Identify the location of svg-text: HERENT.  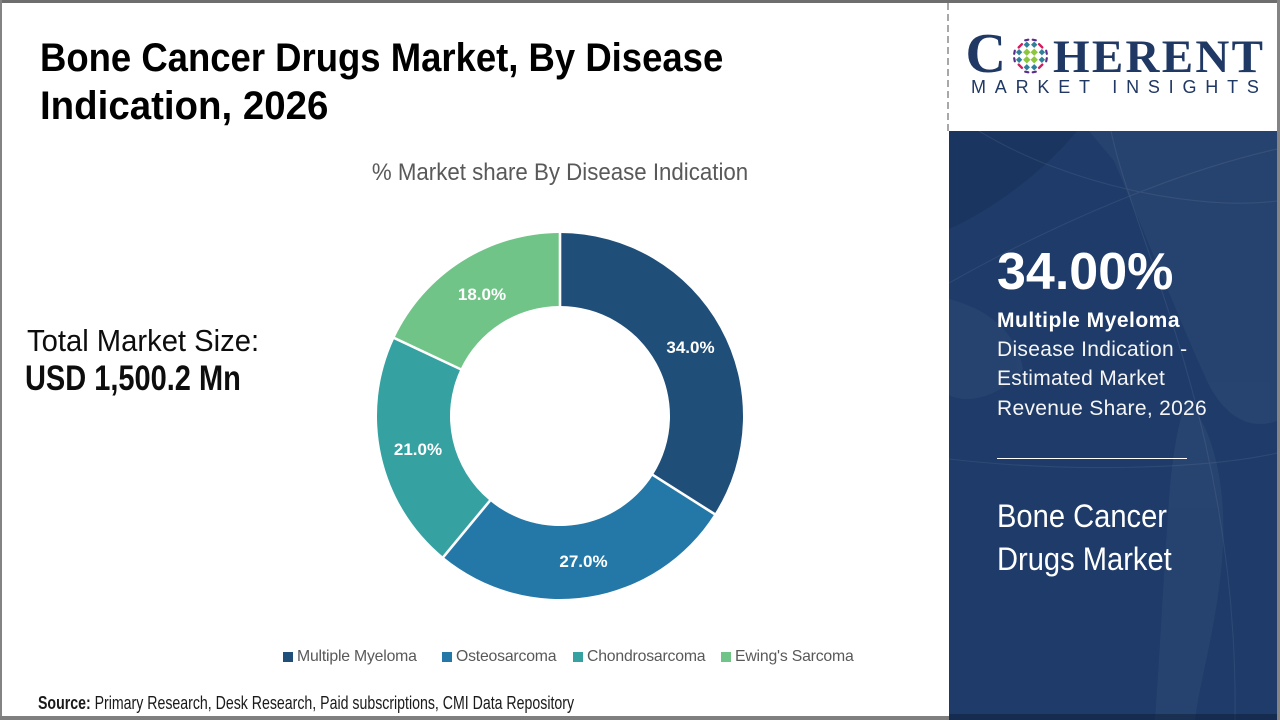
(1159, 57).